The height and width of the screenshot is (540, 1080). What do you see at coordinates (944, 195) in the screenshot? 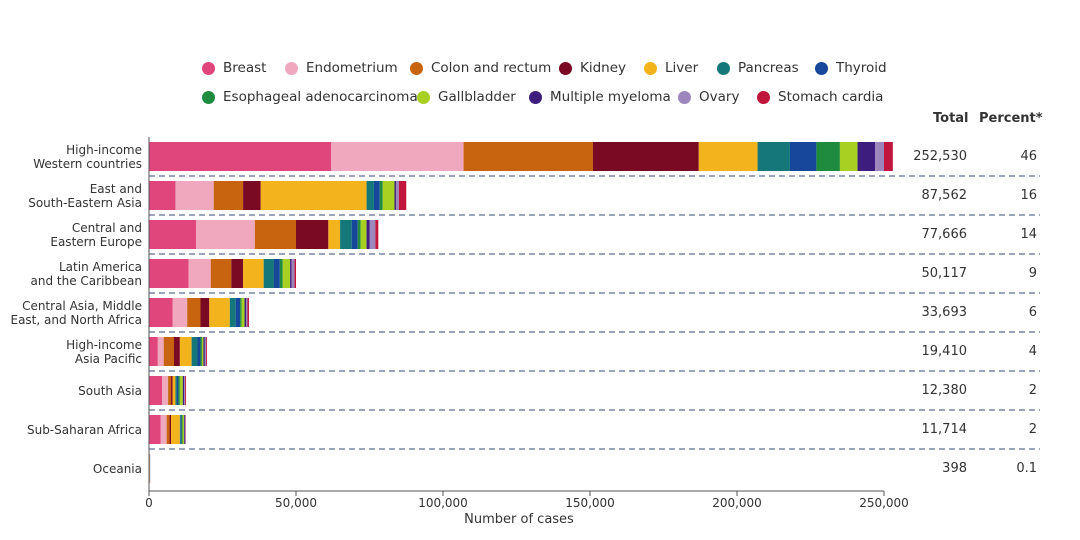
I see `total-value: 87,562` at bounding box center [944, 195].